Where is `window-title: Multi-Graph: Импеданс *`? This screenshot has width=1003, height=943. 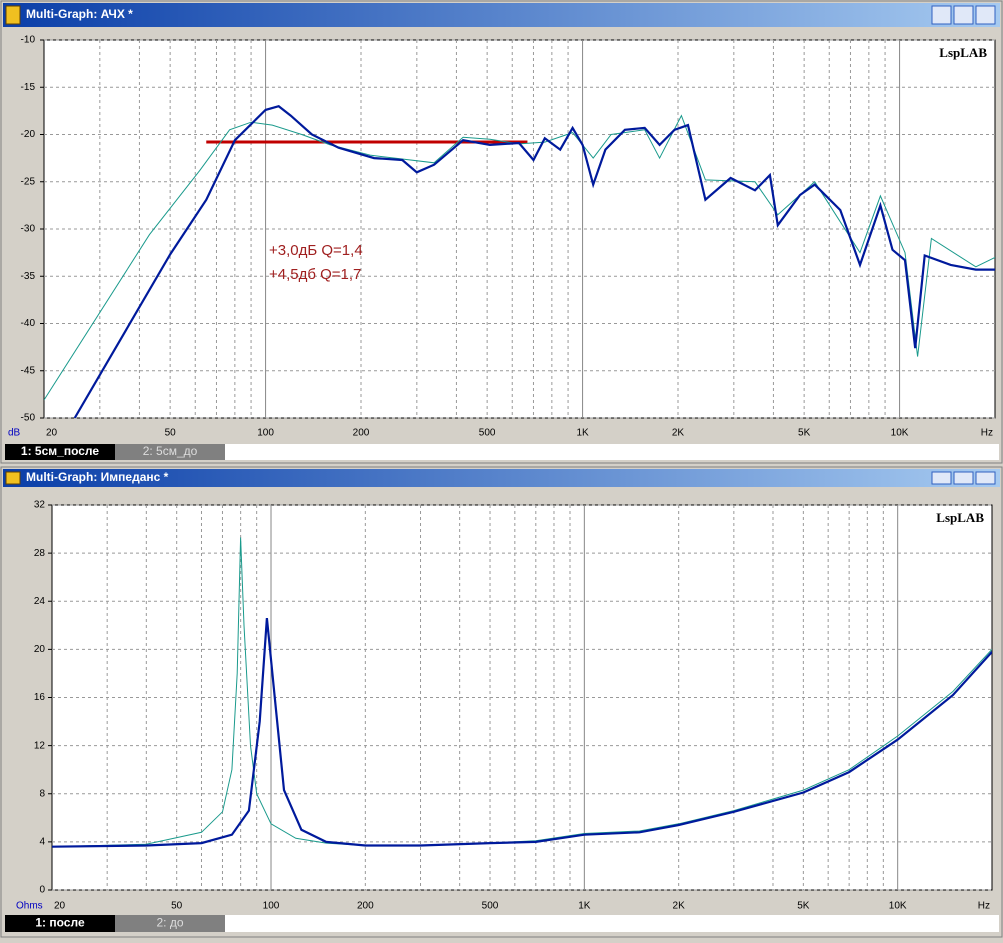 window-title: Multi-Graph: Импеданс * is located at coordinates (97, 477).